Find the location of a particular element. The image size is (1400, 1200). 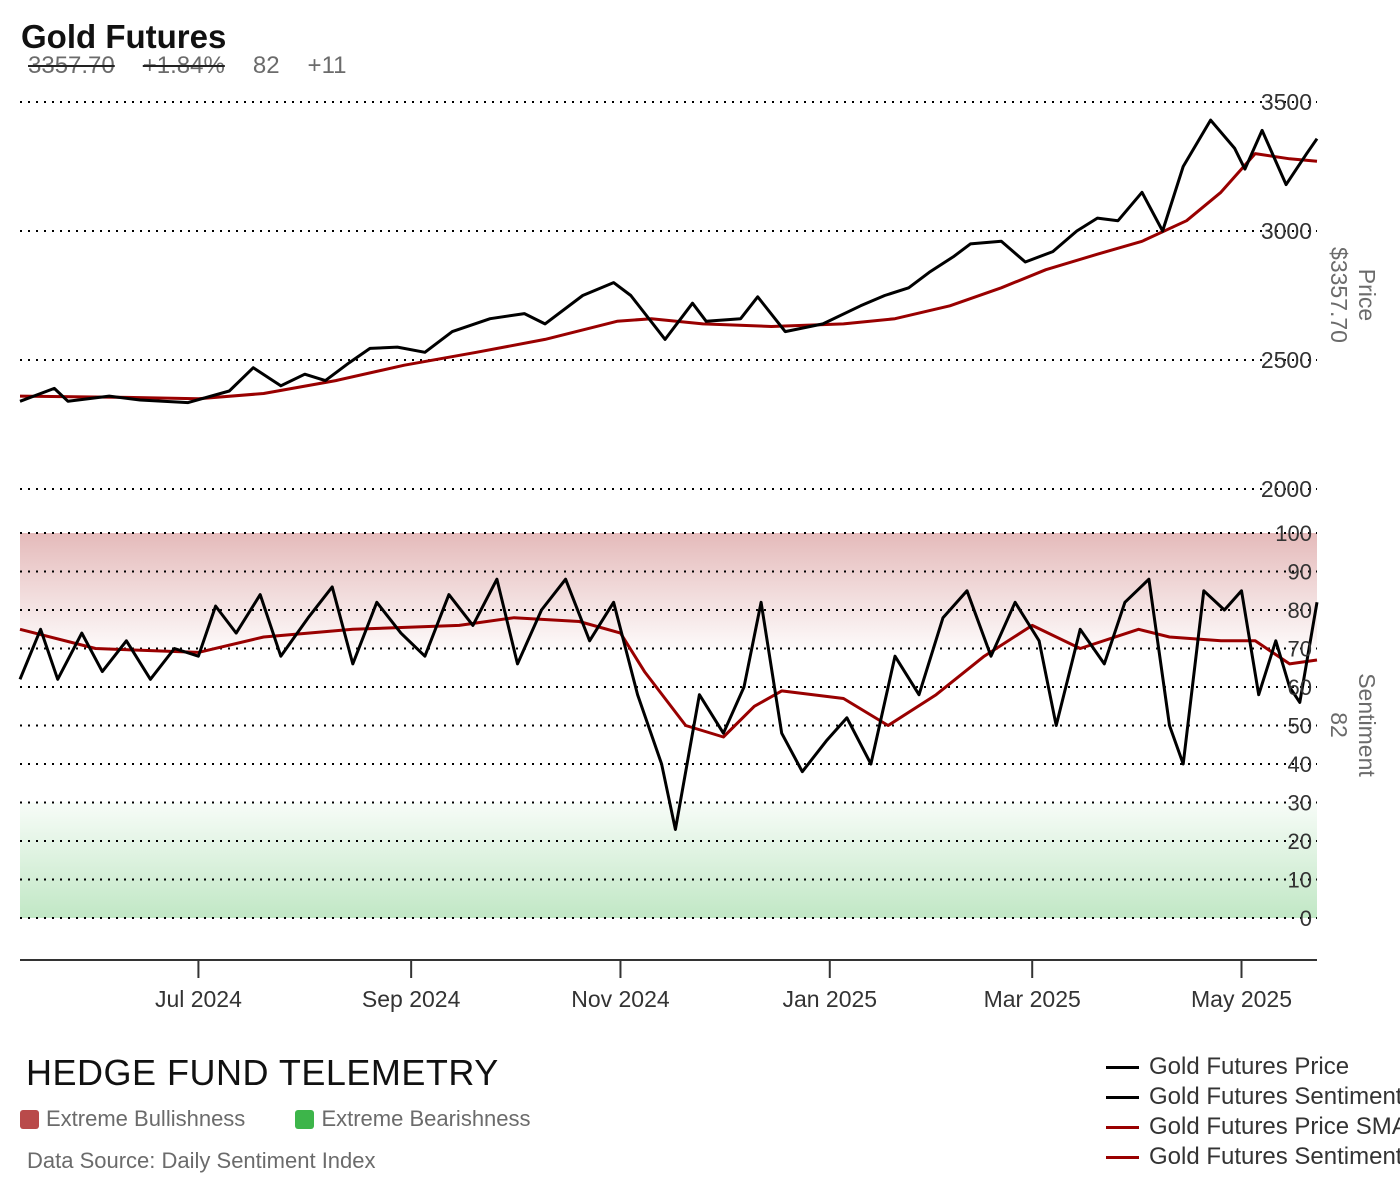

sentiment-tick-label: 40 is located at coordinates (1300, 764).